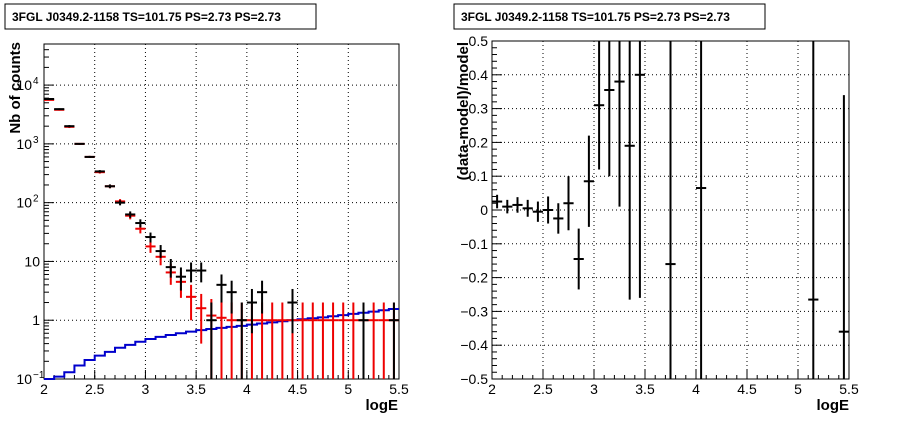  Describe the element at coordinates (479, 176) in the screenshot. I see `y-tick-label: 0.1` at that location.